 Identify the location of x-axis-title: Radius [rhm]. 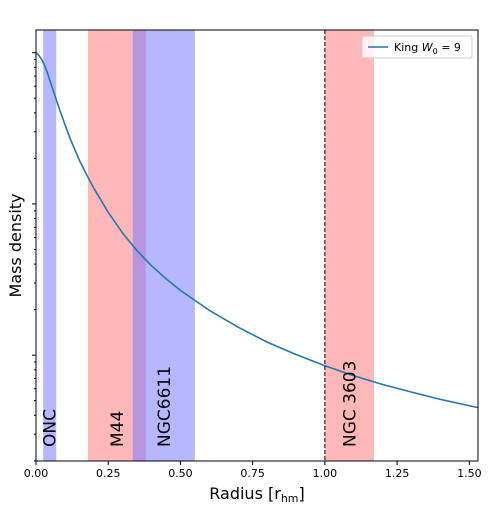
(257, 494).